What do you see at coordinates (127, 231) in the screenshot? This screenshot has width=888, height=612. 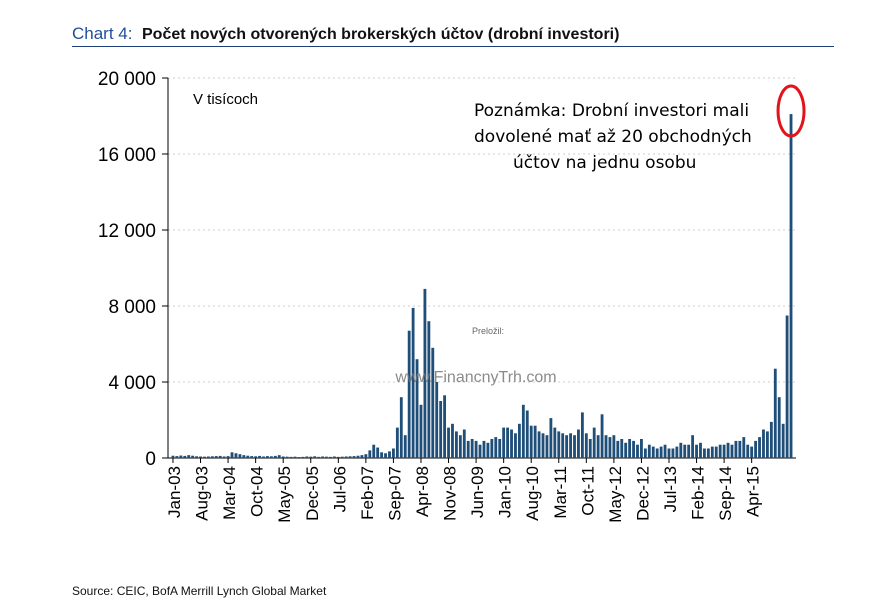 I see `y-tick-label: 12 000` at bounding box center [127, 231].